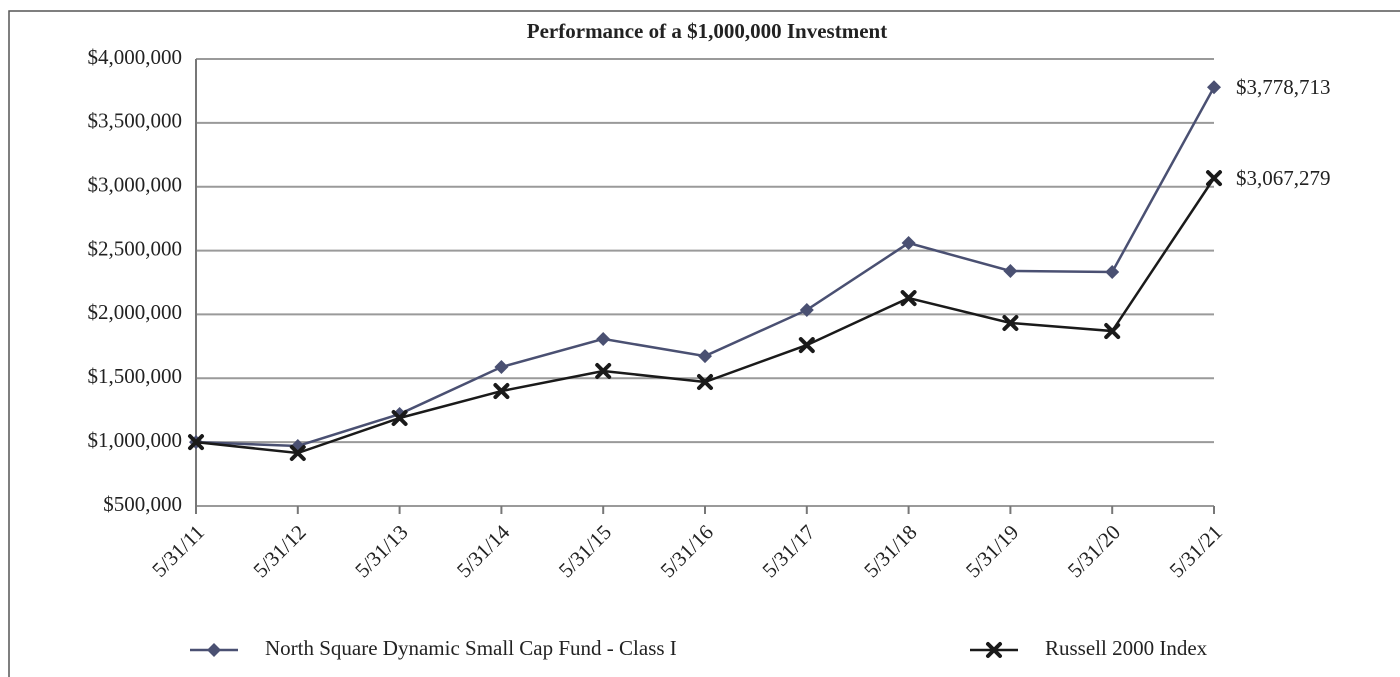 Image resolution: width=1400 pixels, height=677 pixels. I want to click on legend-label: Russell 2000 Index, so click(1126, 648).